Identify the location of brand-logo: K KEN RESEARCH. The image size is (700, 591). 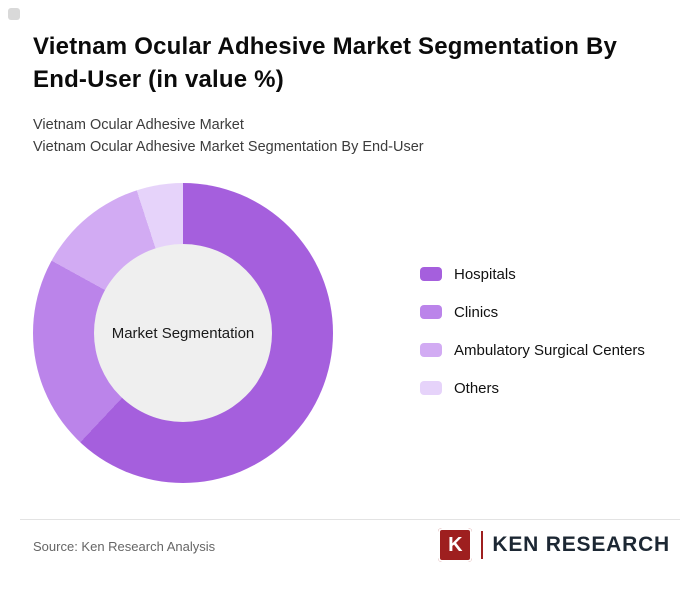
(554, 545).